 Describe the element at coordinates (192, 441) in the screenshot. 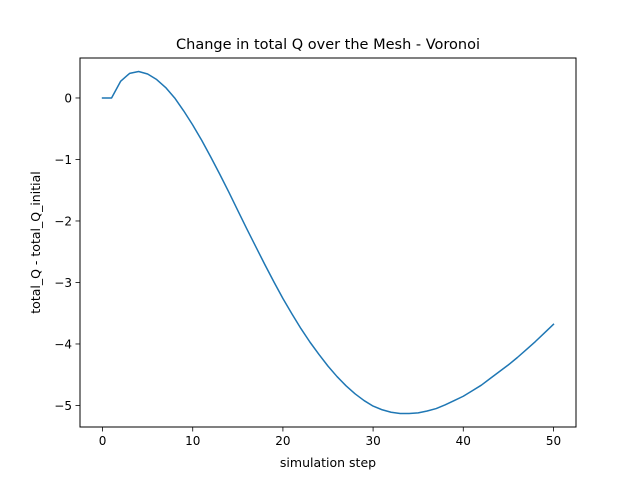

I see `x-tick-label: 10` at that location.